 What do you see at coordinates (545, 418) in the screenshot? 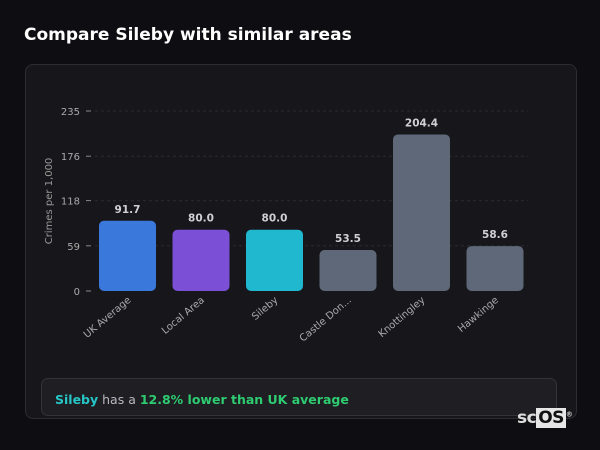
I see `scos-logo: sc OS ®` at bounding box center [545, 418].